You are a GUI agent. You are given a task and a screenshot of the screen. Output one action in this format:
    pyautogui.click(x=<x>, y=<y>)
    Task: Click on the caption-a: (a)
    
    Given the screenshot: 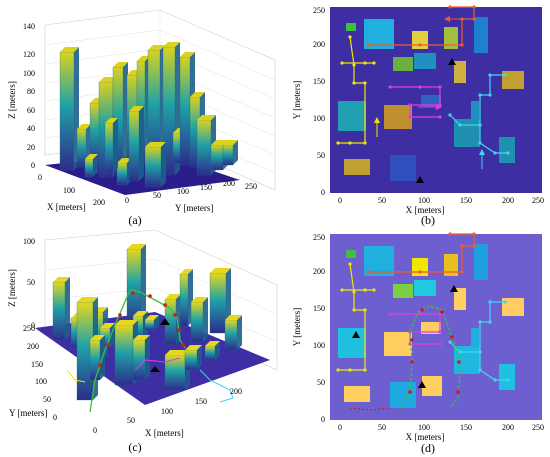 What is the action you would take?
    pyautogui.click(x=135, y=220)
    